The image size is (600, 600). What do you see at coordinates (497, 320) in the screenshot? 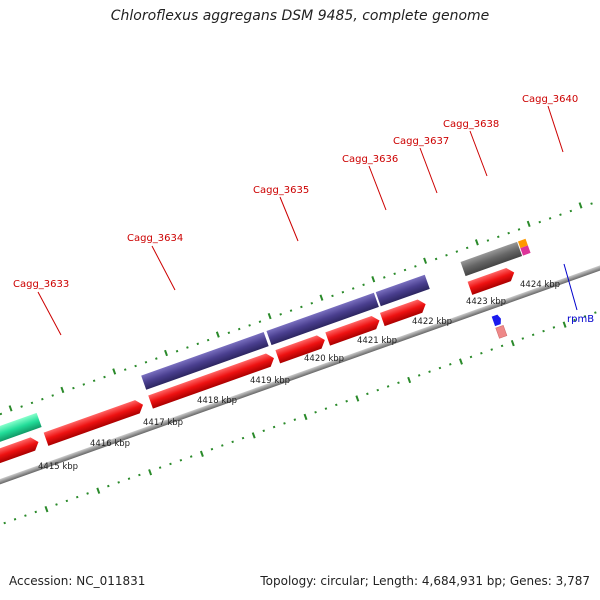
I see `rpmB-rna-arrow` at bounding box center [497, 320].